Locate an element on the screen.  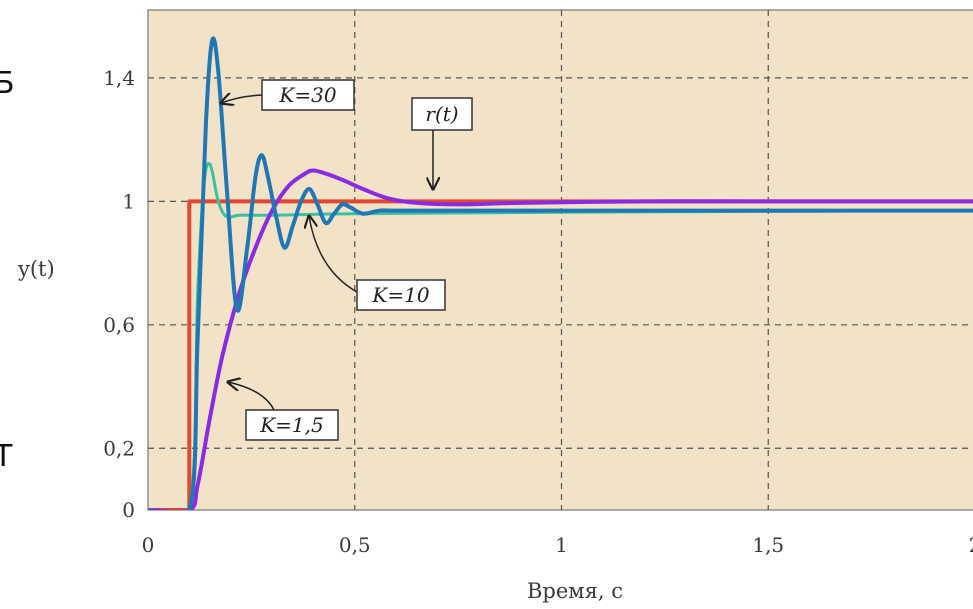
x-axis-label: Время, с is located at coordinates (575, 591).